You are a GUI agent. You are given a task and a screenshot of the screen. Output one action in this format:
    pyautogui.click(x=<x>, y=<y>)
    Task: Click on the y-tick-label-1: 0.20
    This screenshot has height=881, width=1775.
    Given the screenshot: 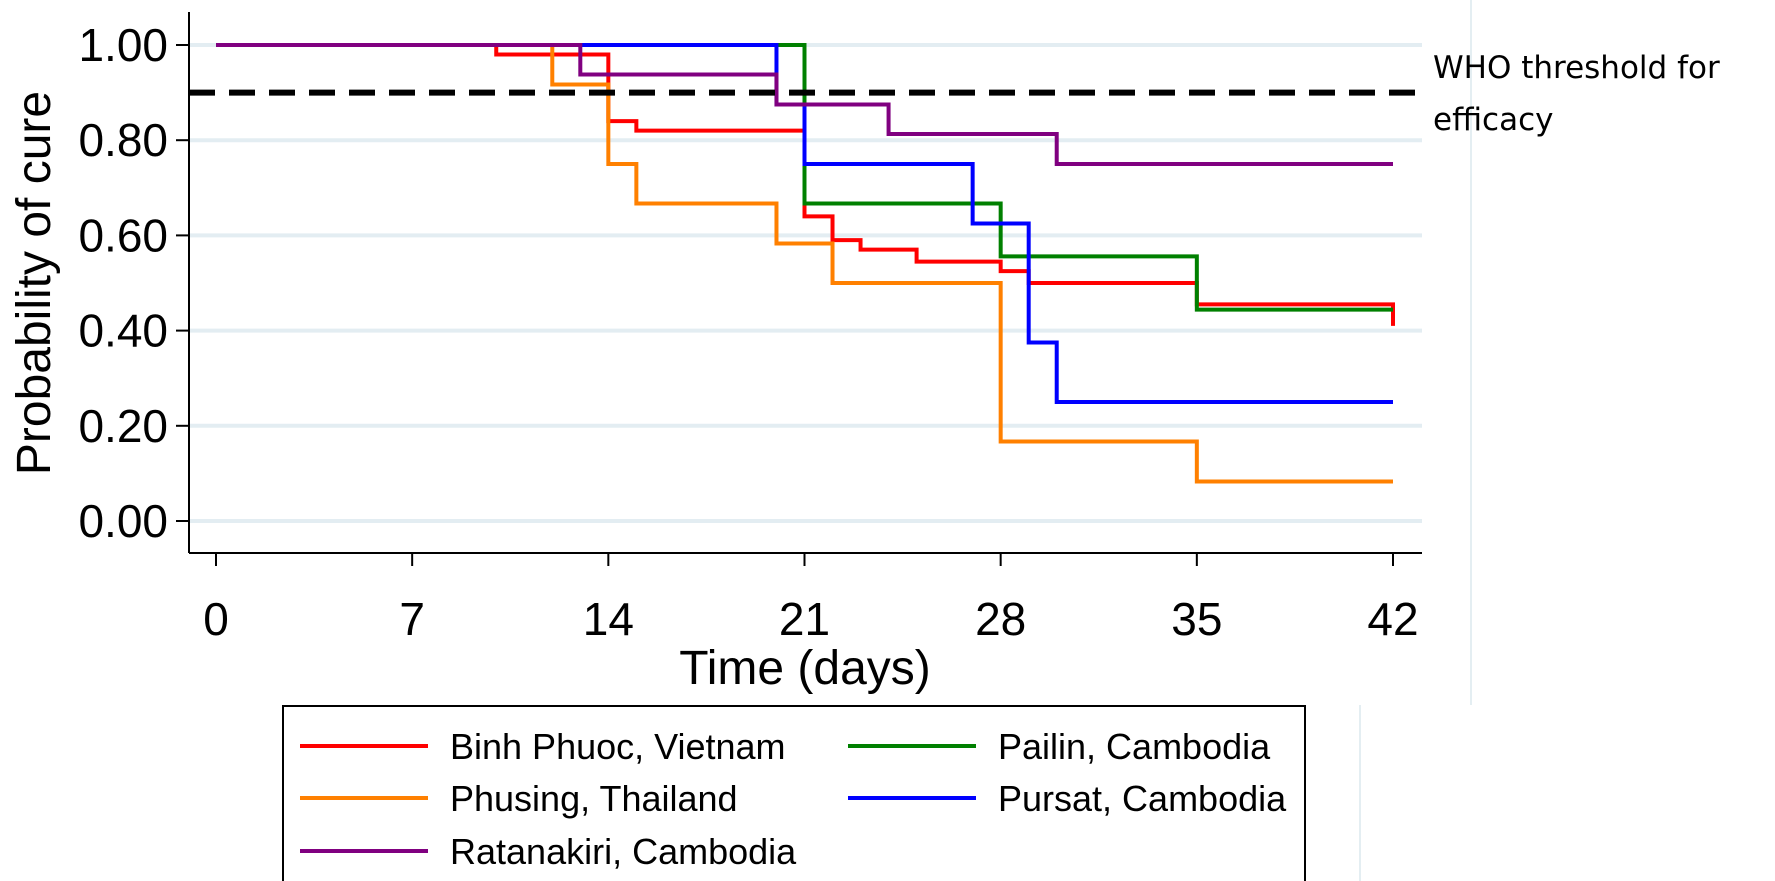 What is the action you would take?
    pyautogui.click(x=123, y=426)
    